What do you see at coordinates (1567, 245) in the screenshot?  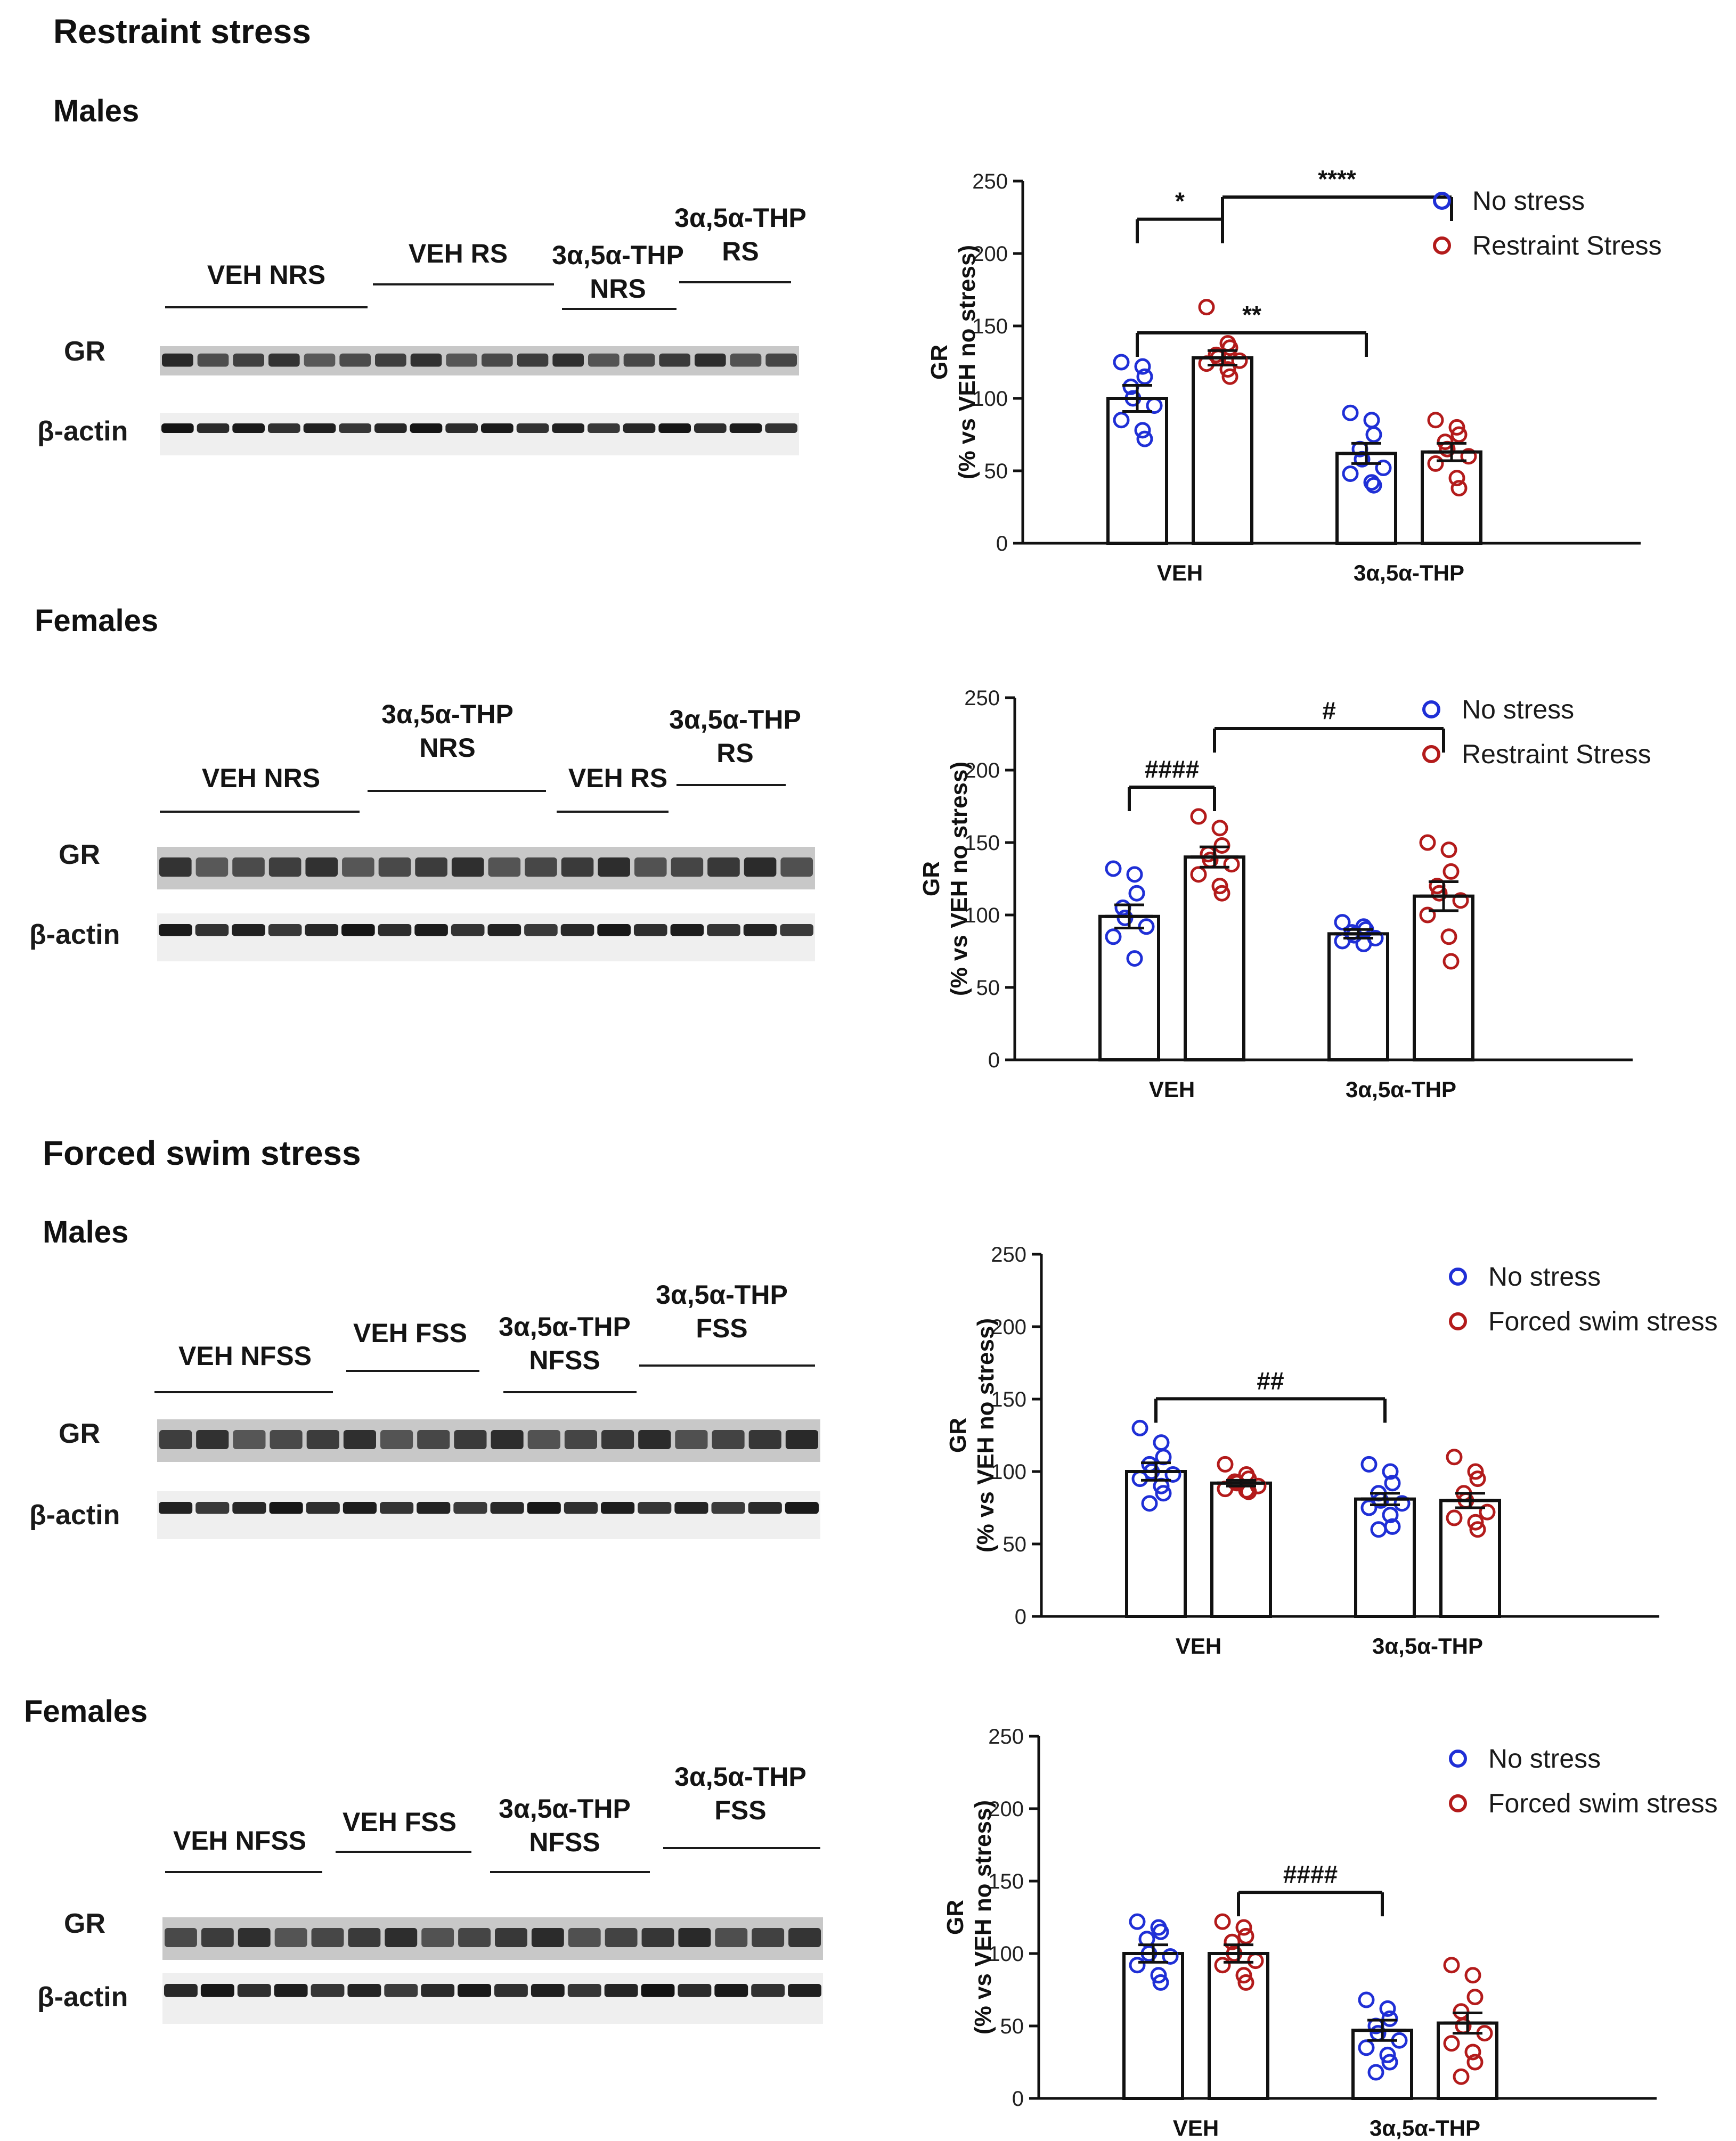 I see `legend-label: Restraint Stress` at bounding box center [1567, 245].